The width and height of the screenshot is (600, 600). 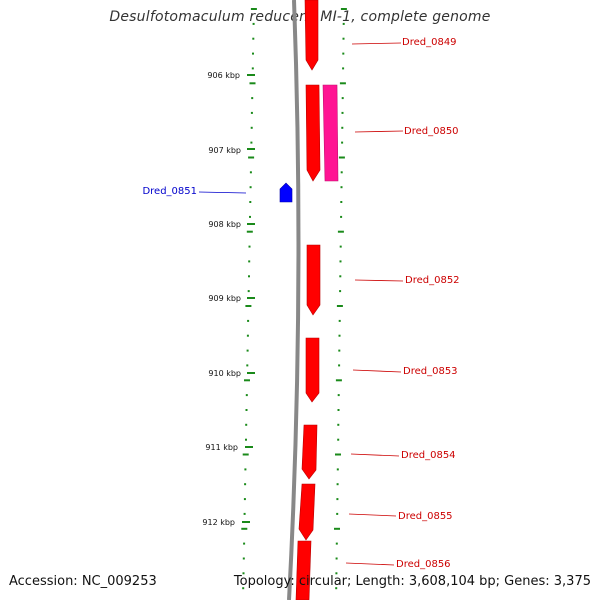 I want to click on kbp-tick: 912 kbp, so click(x=226, y=522).